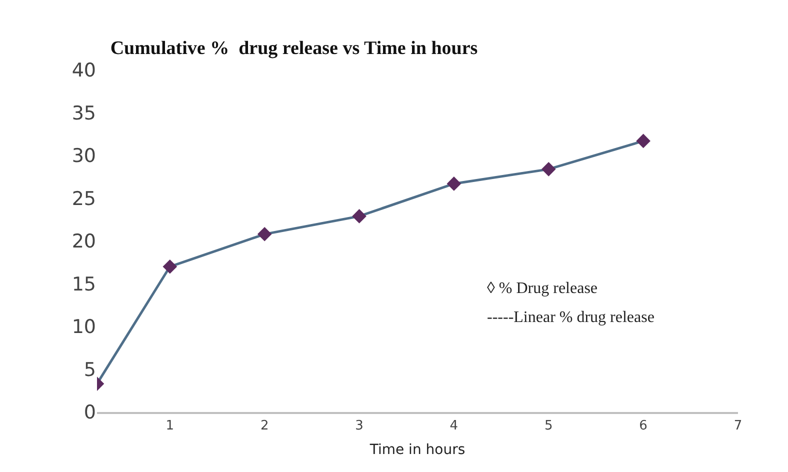  What do you see at coordinates (84, 241) in the screenshot?
I see `y-tick-label: 20` at bounding box center [84, 241].